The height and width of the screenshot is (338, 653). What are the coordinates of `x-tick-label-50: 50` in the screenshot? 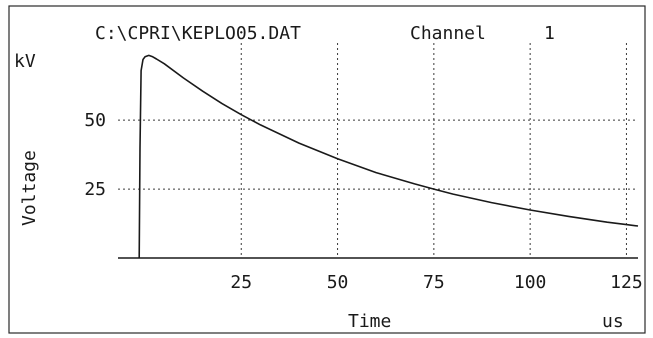 It's located at (338, 282).